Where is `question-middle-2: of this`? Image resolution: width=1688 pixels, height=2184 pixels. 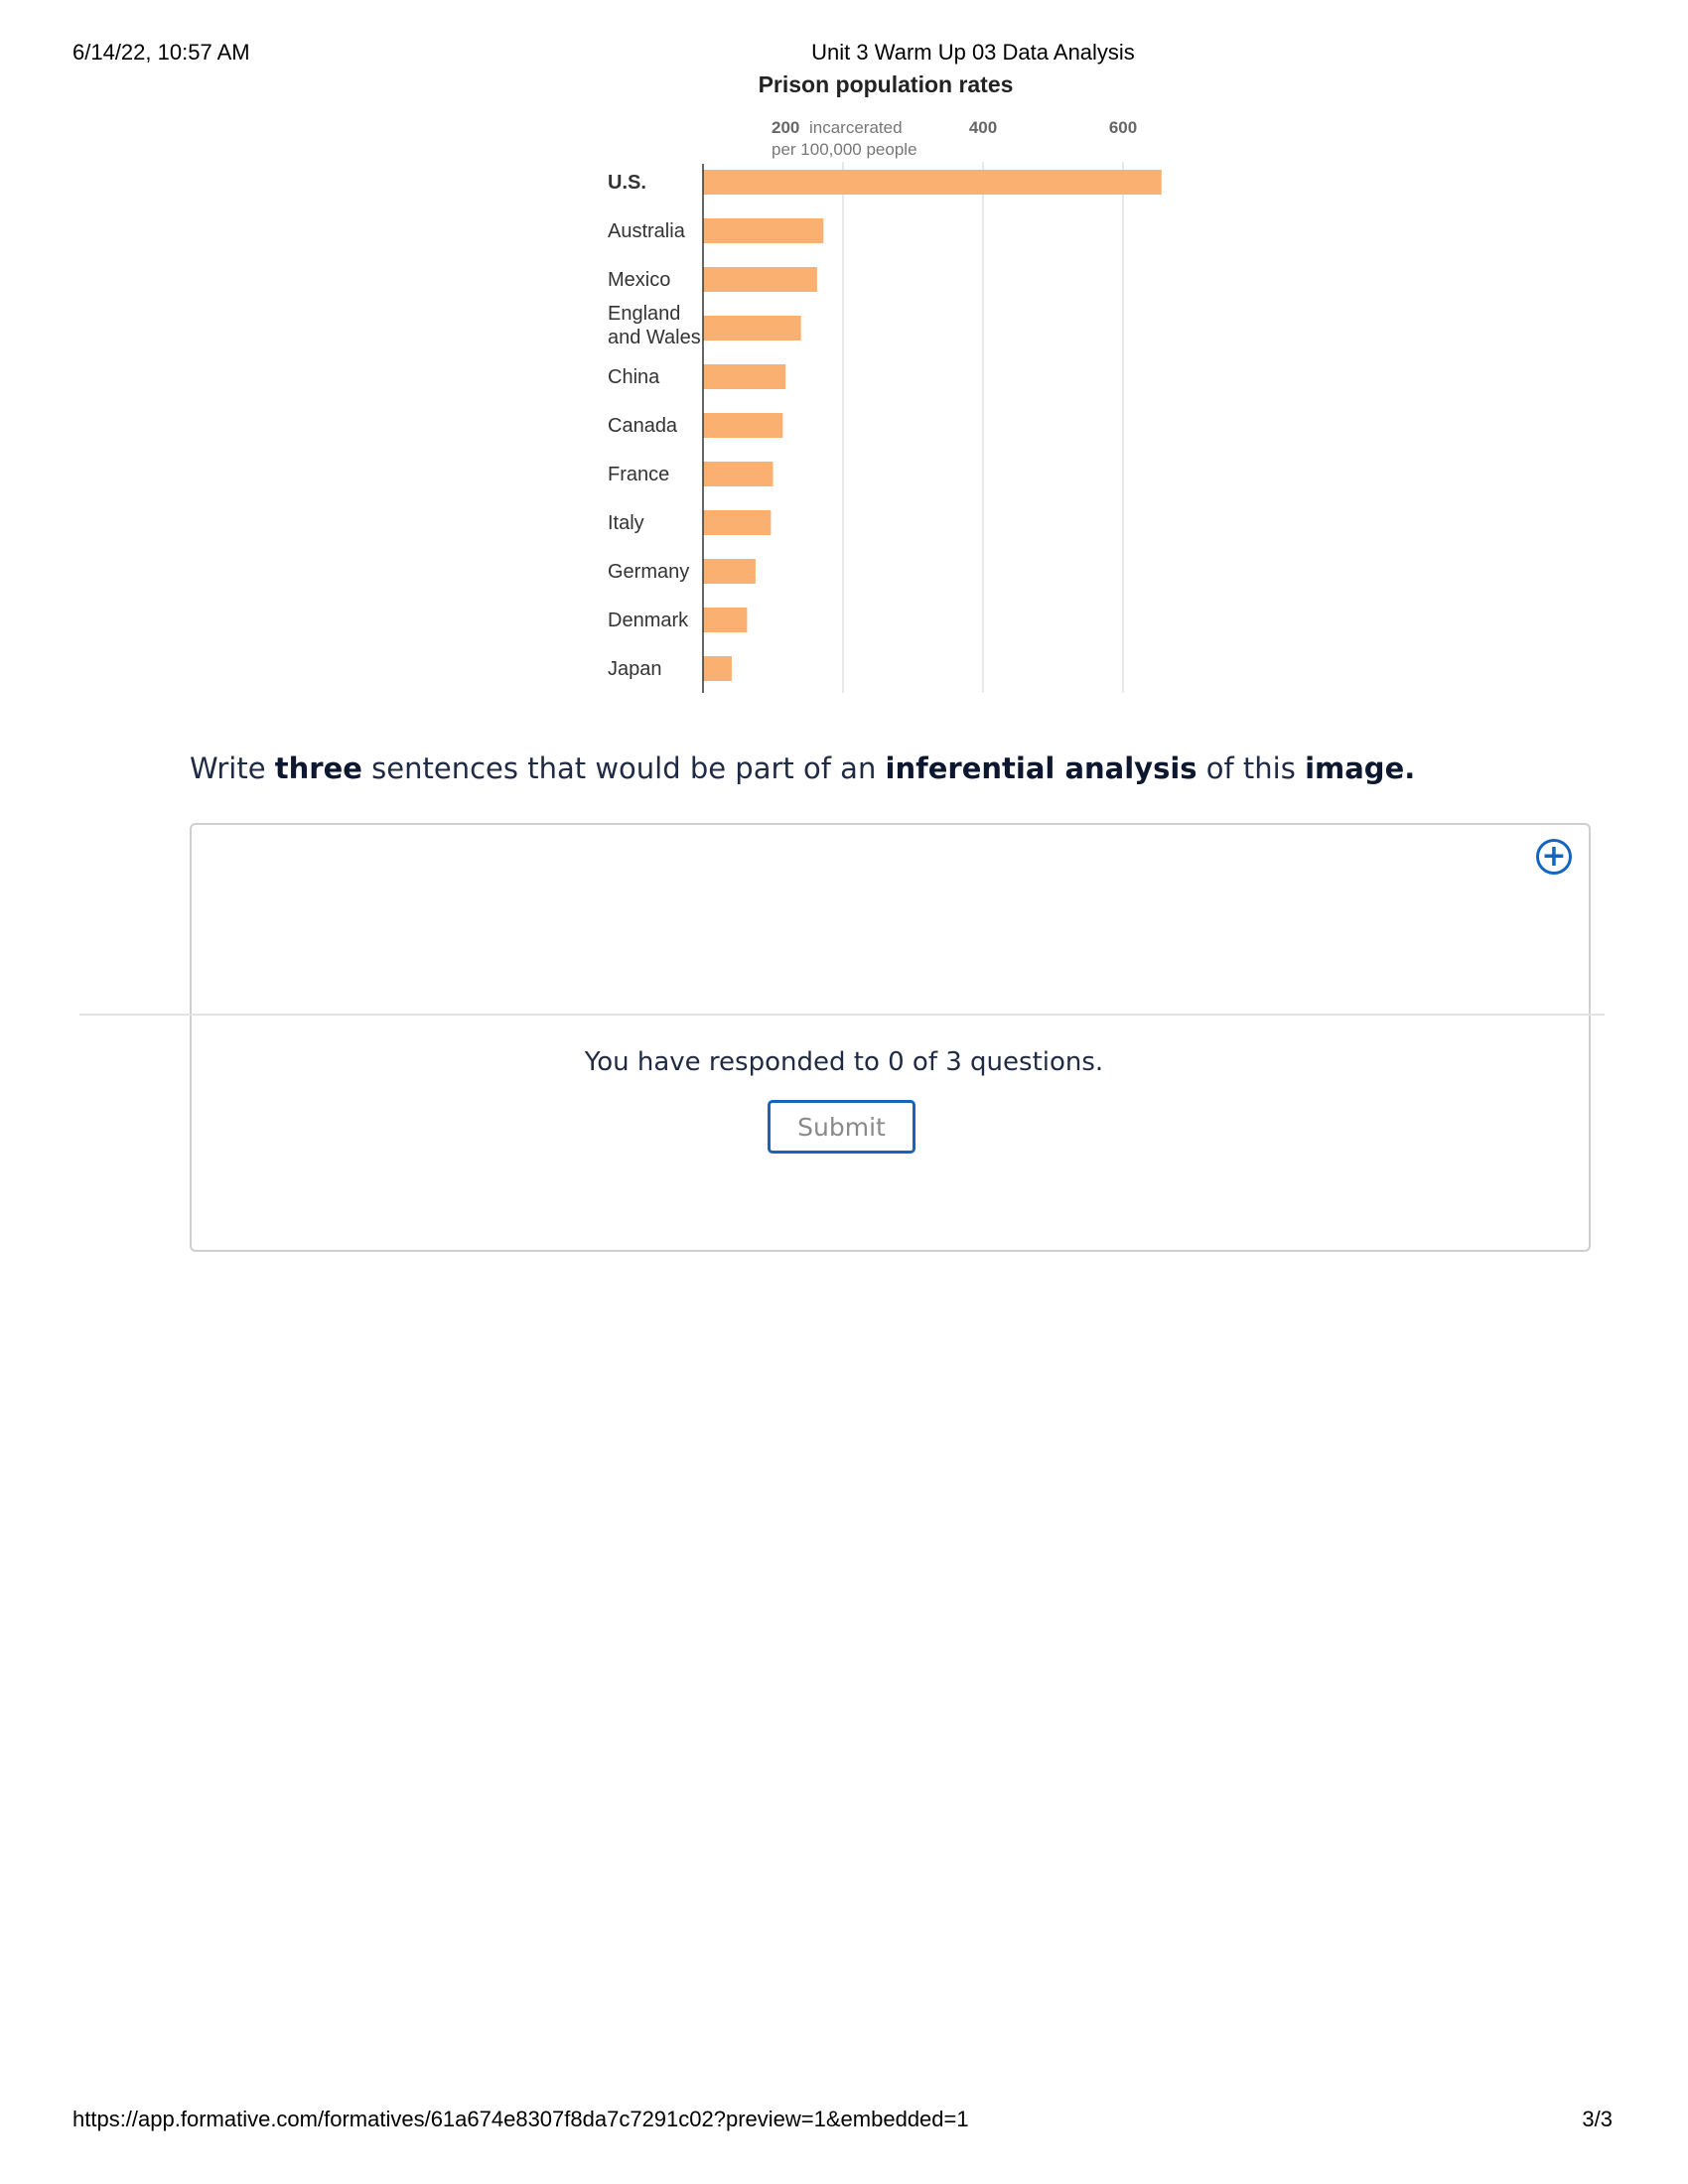
question-middle-2: of this is located at coordinates (1251, 768).